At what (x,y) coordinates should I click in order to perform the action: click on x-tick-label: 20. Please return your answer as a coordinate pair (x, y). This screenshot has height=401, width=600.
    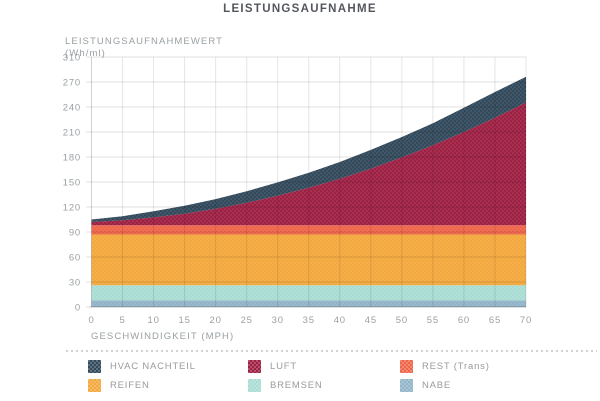
    Looking at the image, I should click on (216, 320).